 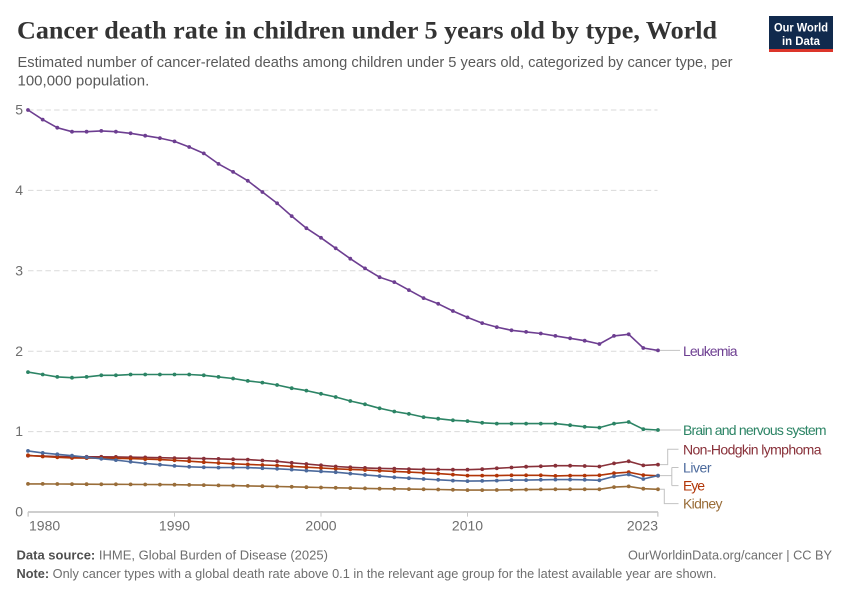 What do you see at coordinates (801, 28) in the screenshot?
I see `svg-text: Our World` at bounding box center [801, 28].